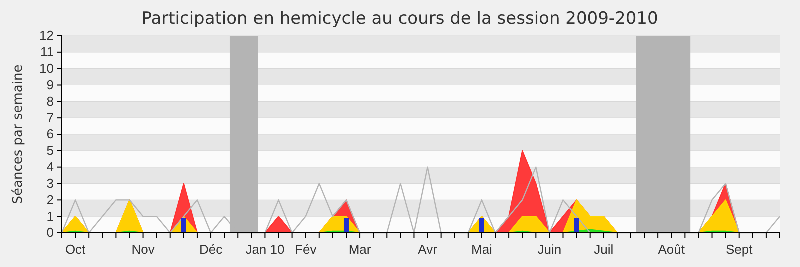 This screenshot has height=267, width=800. Describe the element at coordinates (50, 84) in the screenshot. I see `y-tick-label: 9` at that location.